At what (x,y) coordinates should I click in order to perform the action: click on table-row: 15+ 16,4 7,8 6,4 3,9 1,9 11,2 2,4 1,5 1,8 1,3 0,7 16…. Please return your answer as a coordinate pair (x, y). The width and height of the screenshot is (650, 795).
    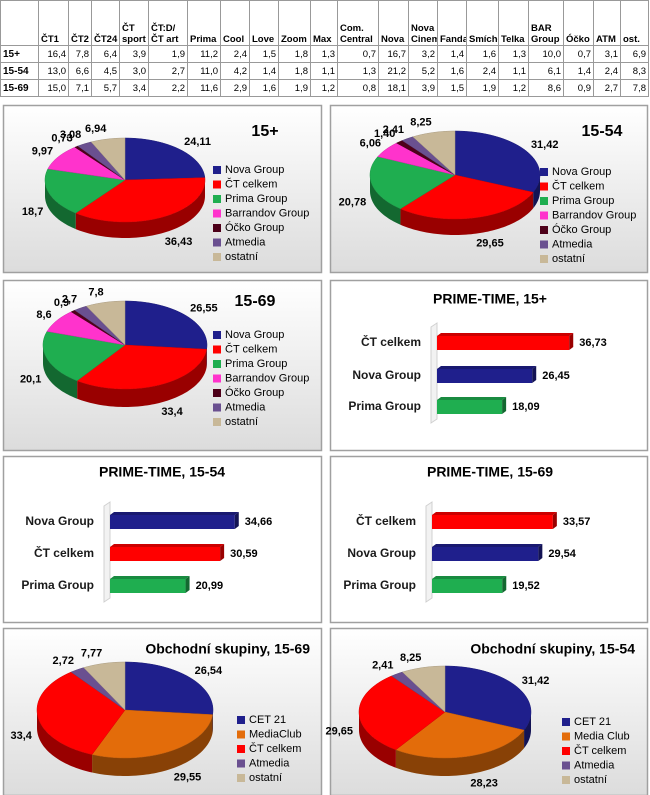
    Looking at the image, I should click on (324, 54).